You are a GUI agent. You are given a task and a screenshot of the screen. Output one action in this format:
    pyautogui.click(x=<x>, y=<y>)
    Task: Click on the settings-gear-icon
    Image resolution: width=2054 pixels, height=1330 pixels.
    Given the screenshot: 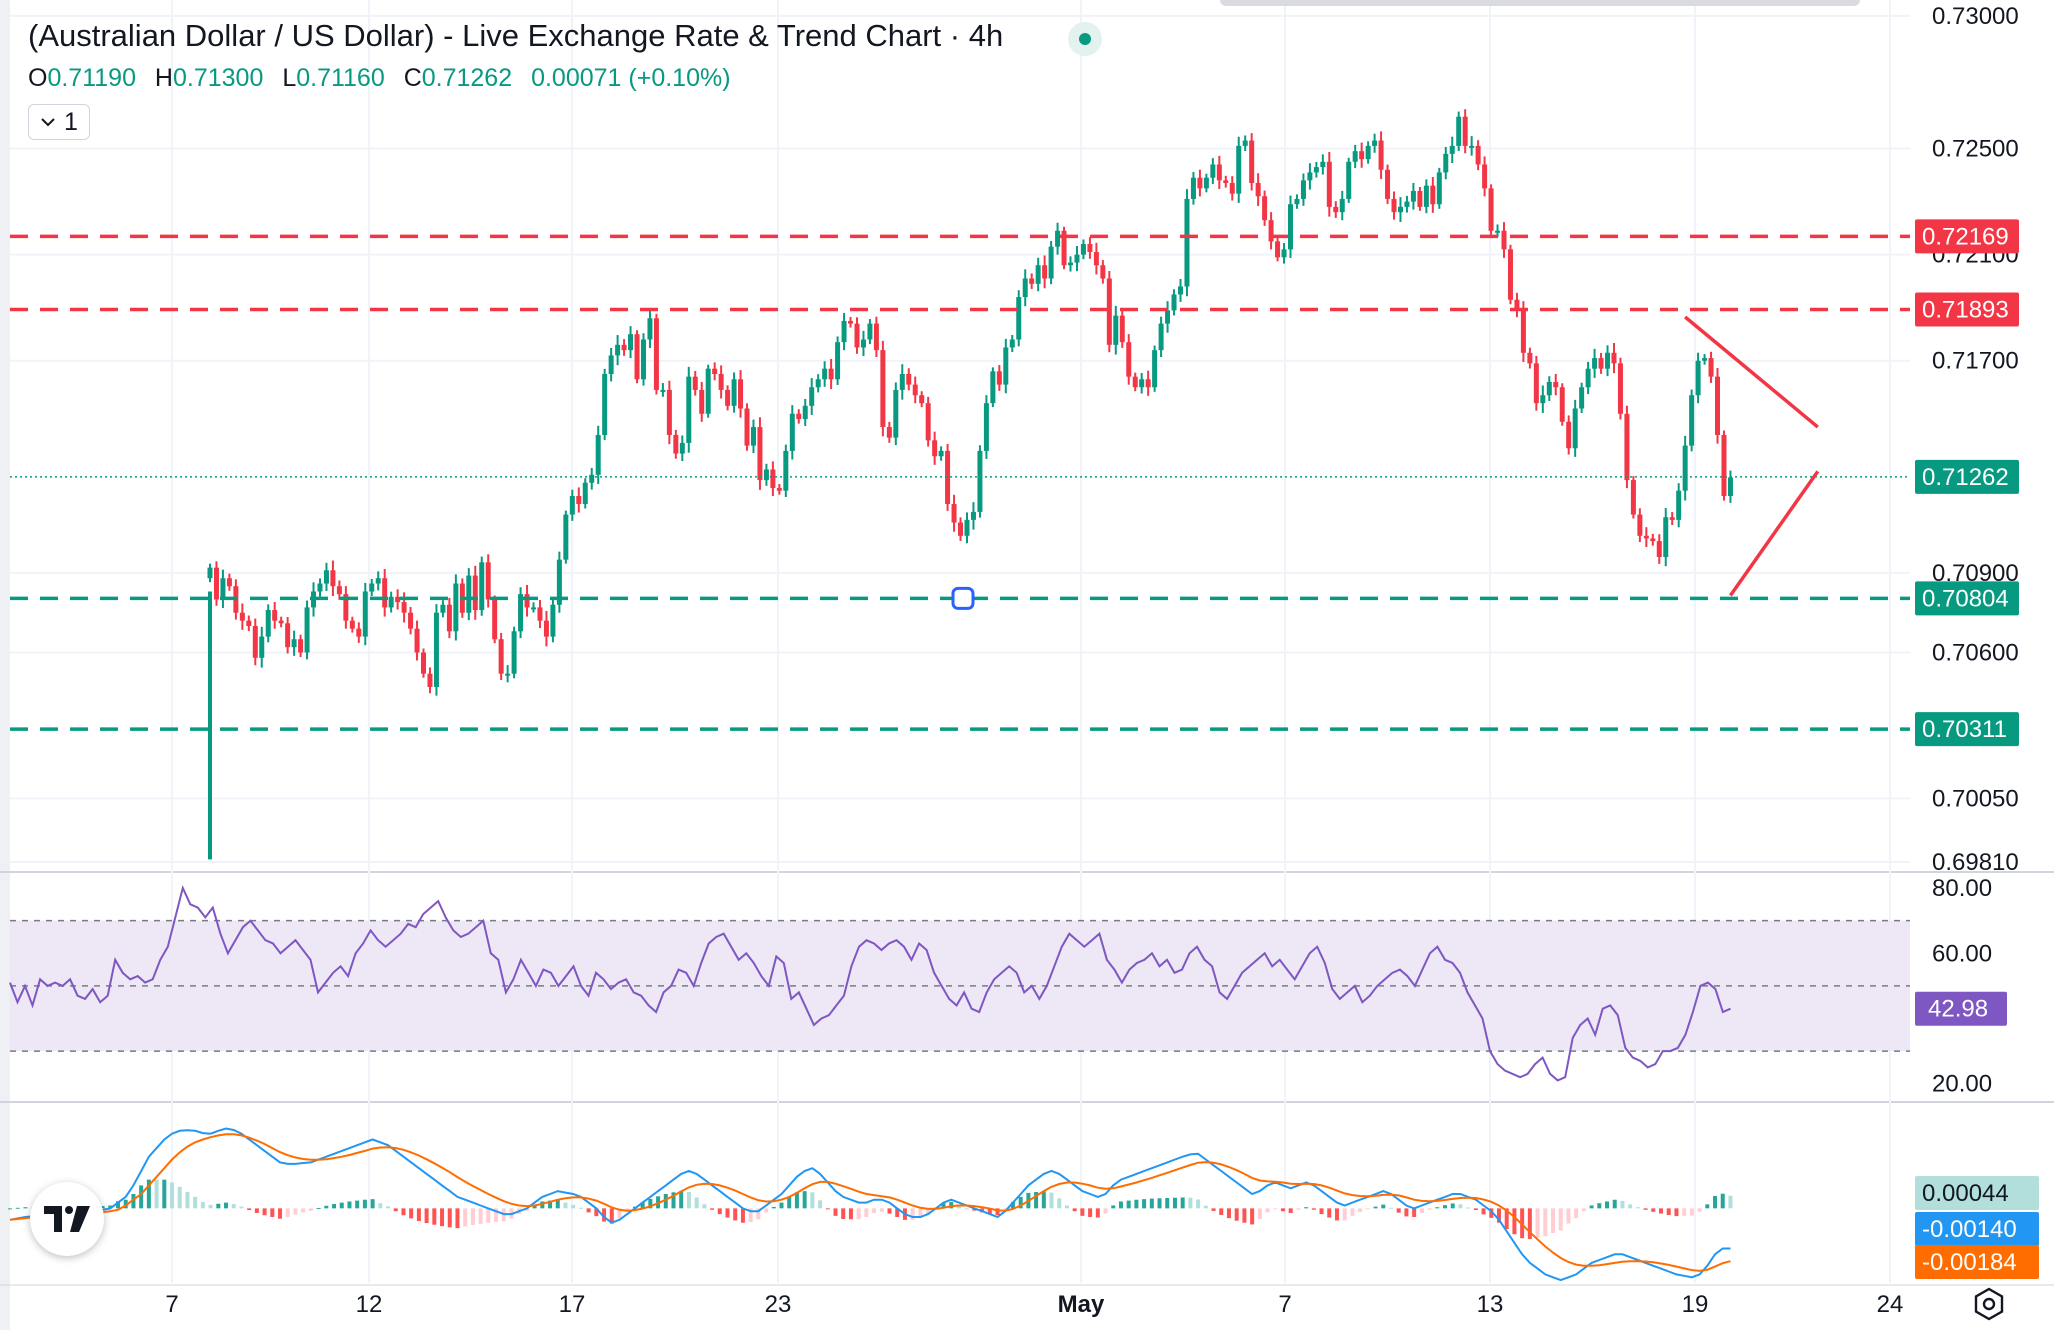 What is the action you would take?
    pyautogui.click(x=1989, y=1304)
    